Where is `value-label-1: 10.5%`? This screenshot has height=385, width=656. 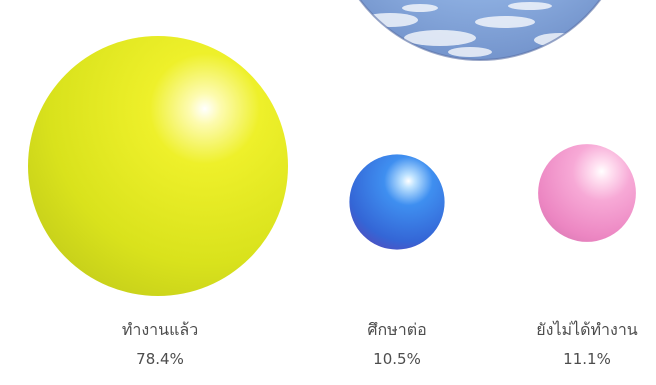
value-label-1: 10.5% is located at coordinates (397, 359).